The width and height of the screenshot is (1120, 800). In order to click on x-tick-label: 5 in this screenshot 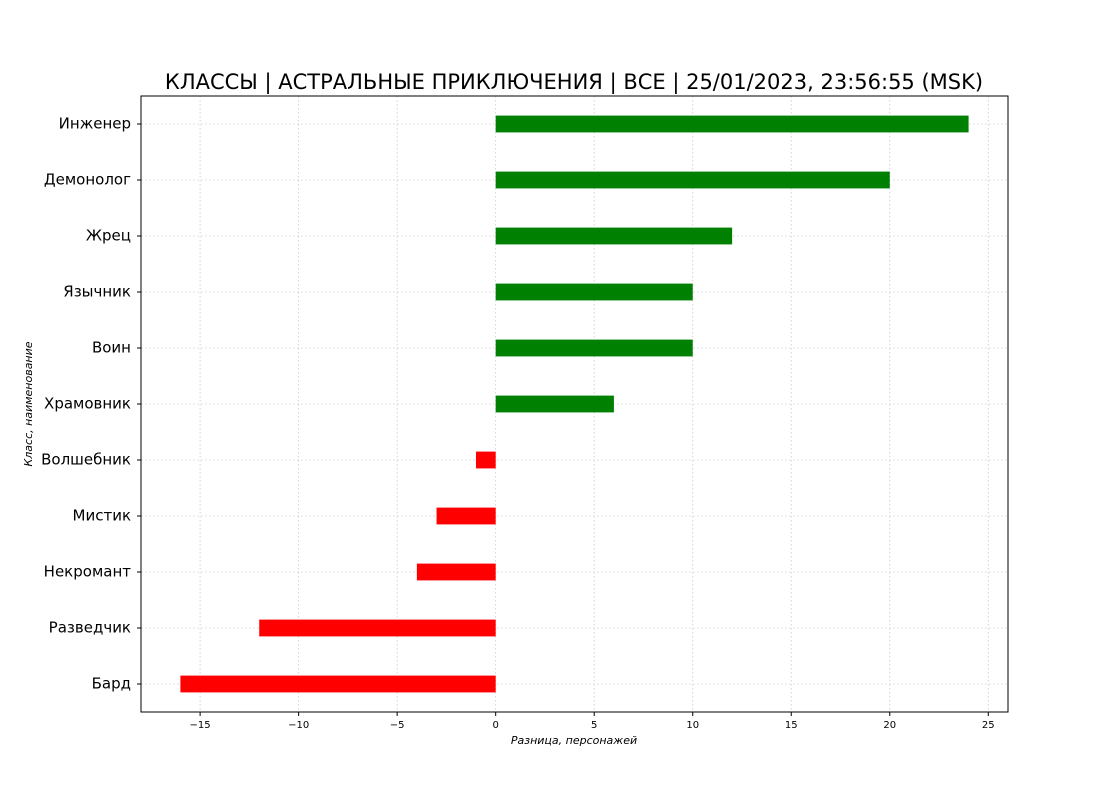, I will do `click(594, 725)`.